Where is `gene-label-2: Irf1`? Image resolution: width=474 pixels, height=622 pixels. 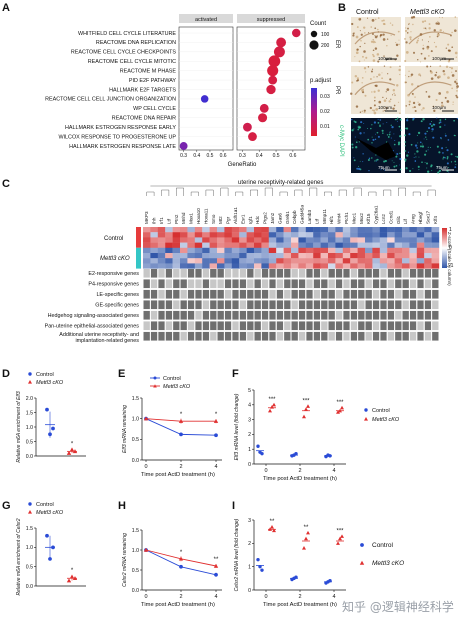
gene-label-2: Irf1 is located at coordinates (161, 220).